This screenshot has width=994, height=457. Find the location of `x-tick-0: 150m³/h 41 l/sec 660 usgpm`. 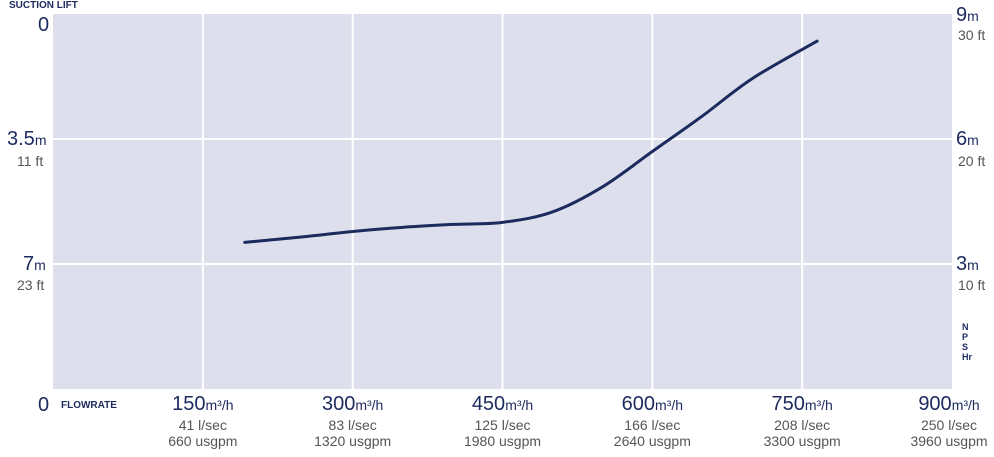

x-tick-0: 150m³/h 41 l/sec 660 usgpm is located at coordinates (203, 421).